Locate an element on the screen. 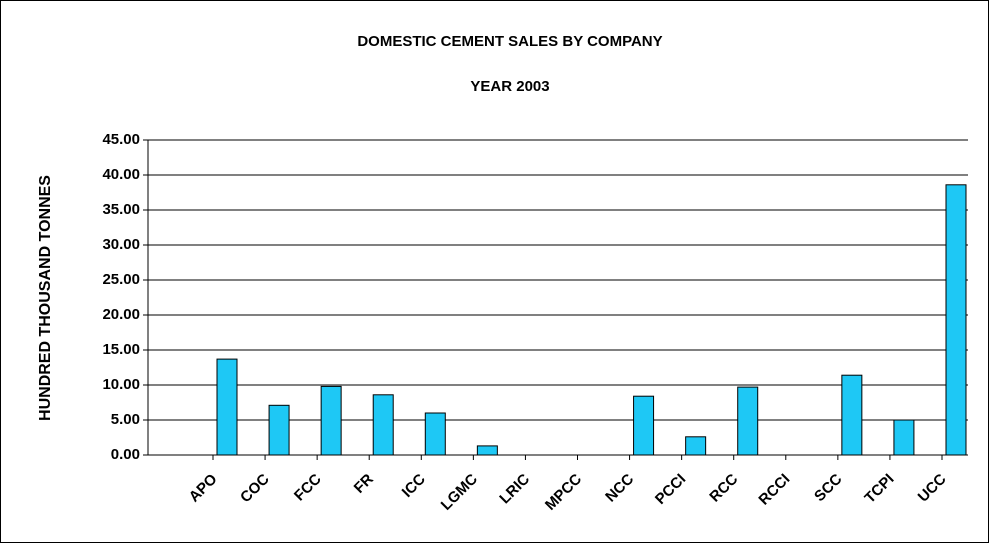  y-tick-label: 15.00 is located at coordinates (121, 349).